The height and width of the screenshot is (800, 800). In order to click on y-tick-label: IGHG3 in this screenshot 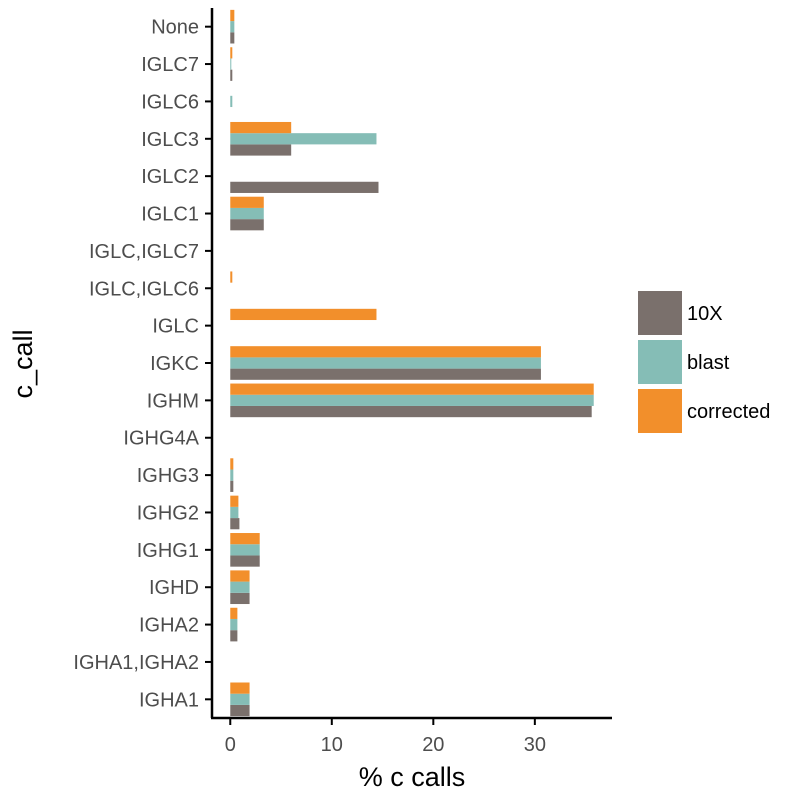, I will do `click(168, 476)`.